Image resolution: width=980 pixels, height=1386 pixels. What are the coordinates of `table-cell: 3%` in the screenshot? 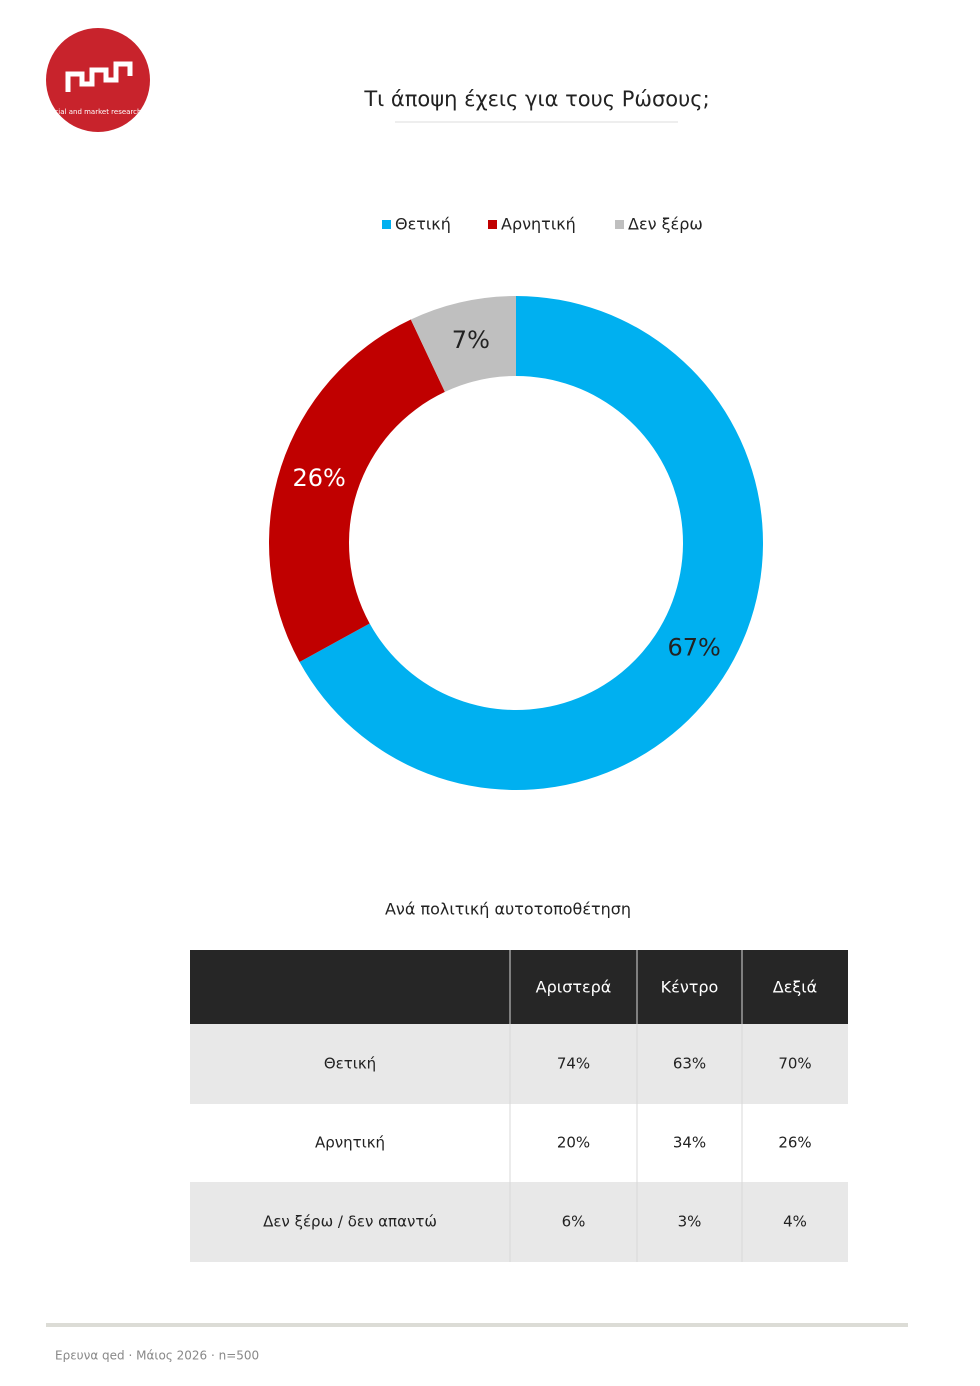 It's located at (690, 1222).